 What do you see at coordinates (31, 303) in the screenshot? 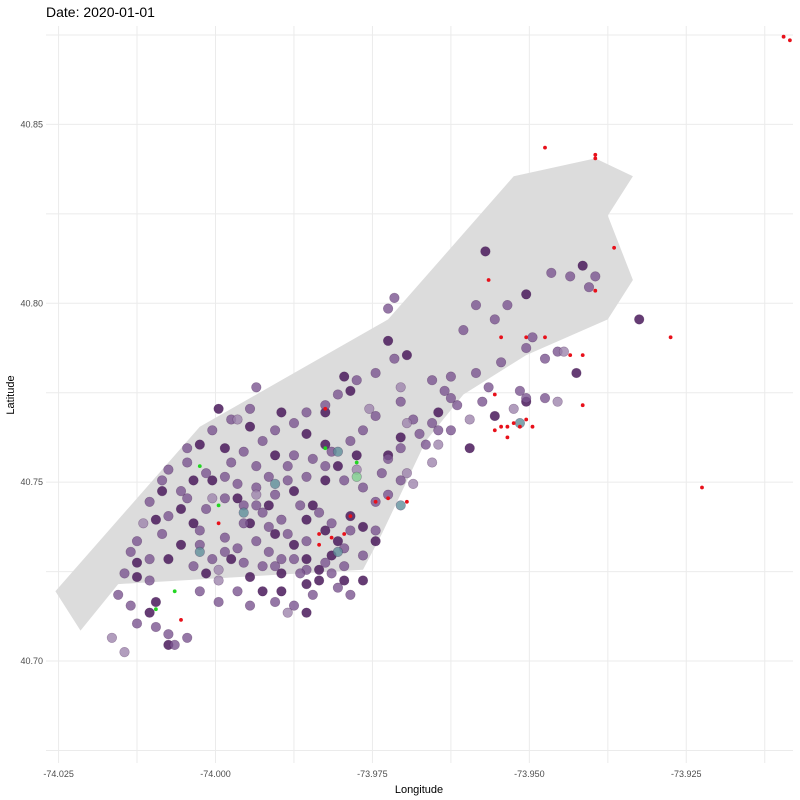
I see `y-tick-label: 40.80` at bounding box center [31, 303].